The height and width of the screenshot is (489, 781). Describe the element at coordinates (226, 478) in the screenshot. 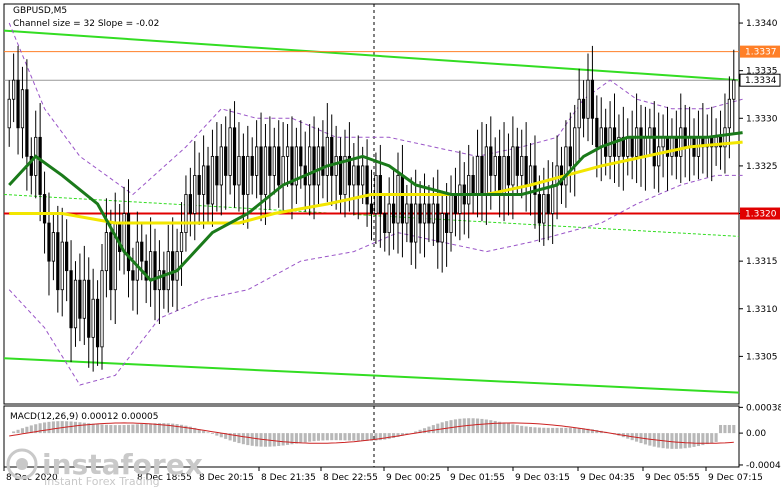

I see `time-tick-label: 8 Dec 20:15` at that location.